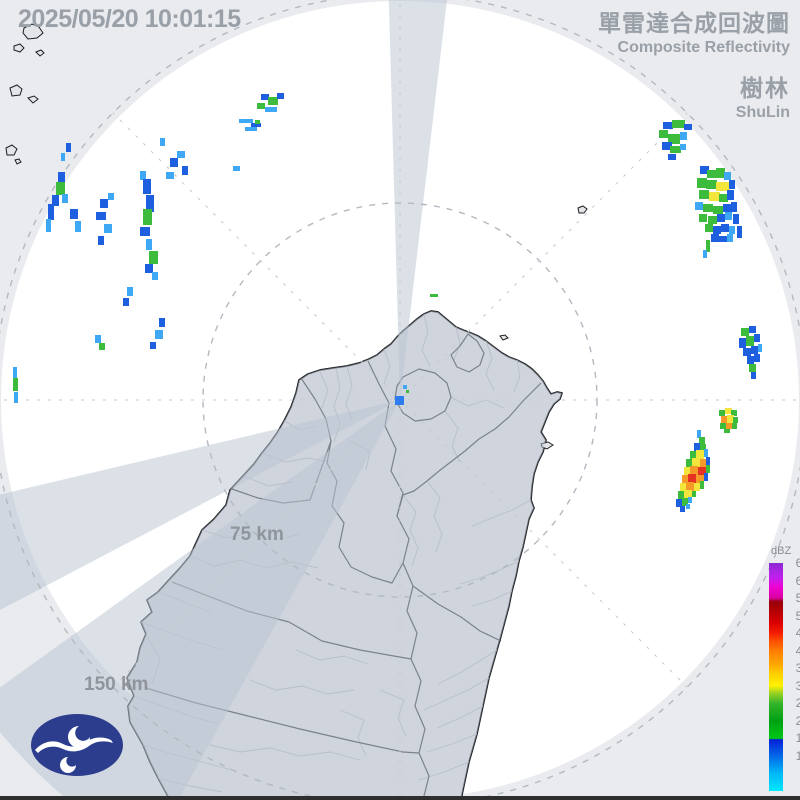 This screenshot has height=800, width=800. Describe the element at coordinates (257, 534) in the screenshot. I see `range-ring-label-75km: 75 km` at that location.